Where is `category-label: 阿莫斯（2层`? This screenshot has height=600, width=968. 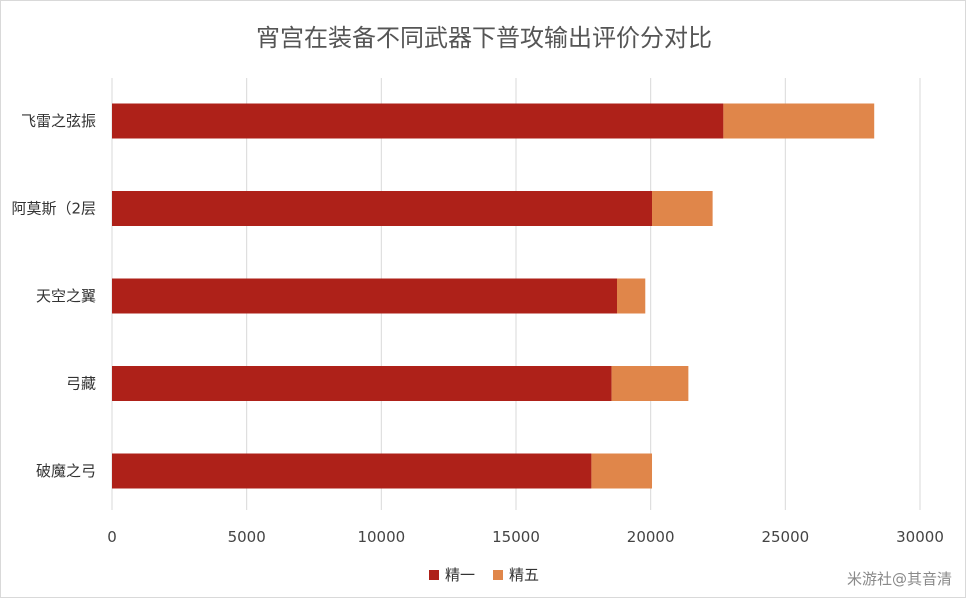
category-label: 阿莫斯（2层 is located at coordinates (53, 209).